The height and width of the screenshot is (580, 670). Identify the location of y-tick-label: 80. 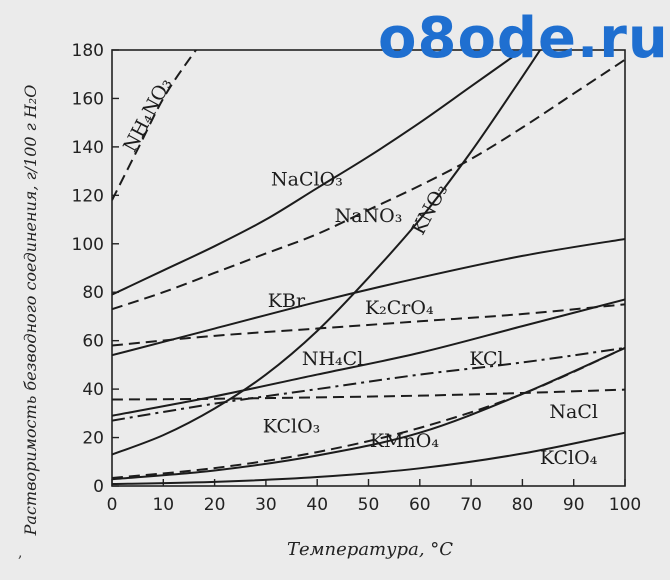
(93, 293).